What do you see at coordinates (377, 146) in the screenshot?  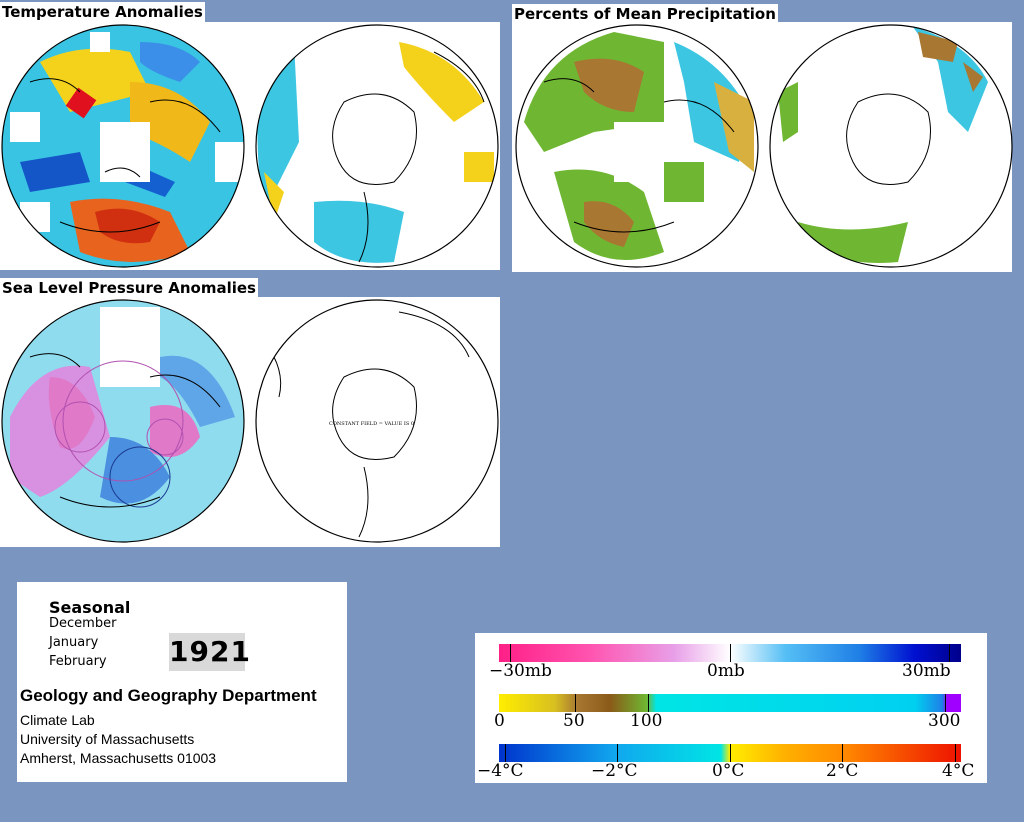 I see `temperature-south-globe` at bounding box center [377, 146].